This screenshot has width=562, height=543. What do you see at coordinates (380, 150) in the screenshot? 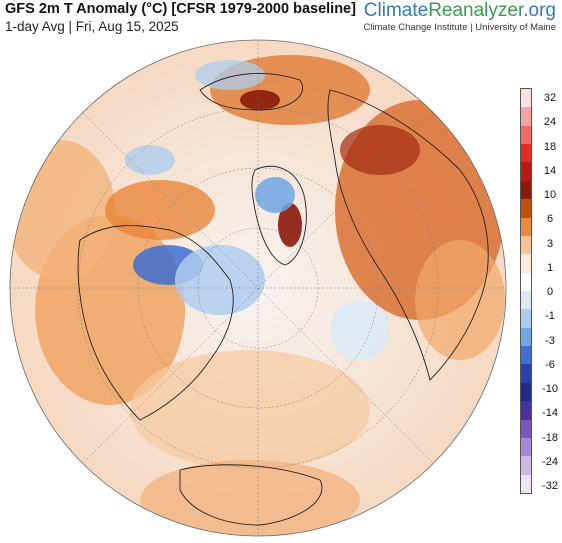
I see `siberia-hot-spot` at bounding box center [380, 150].